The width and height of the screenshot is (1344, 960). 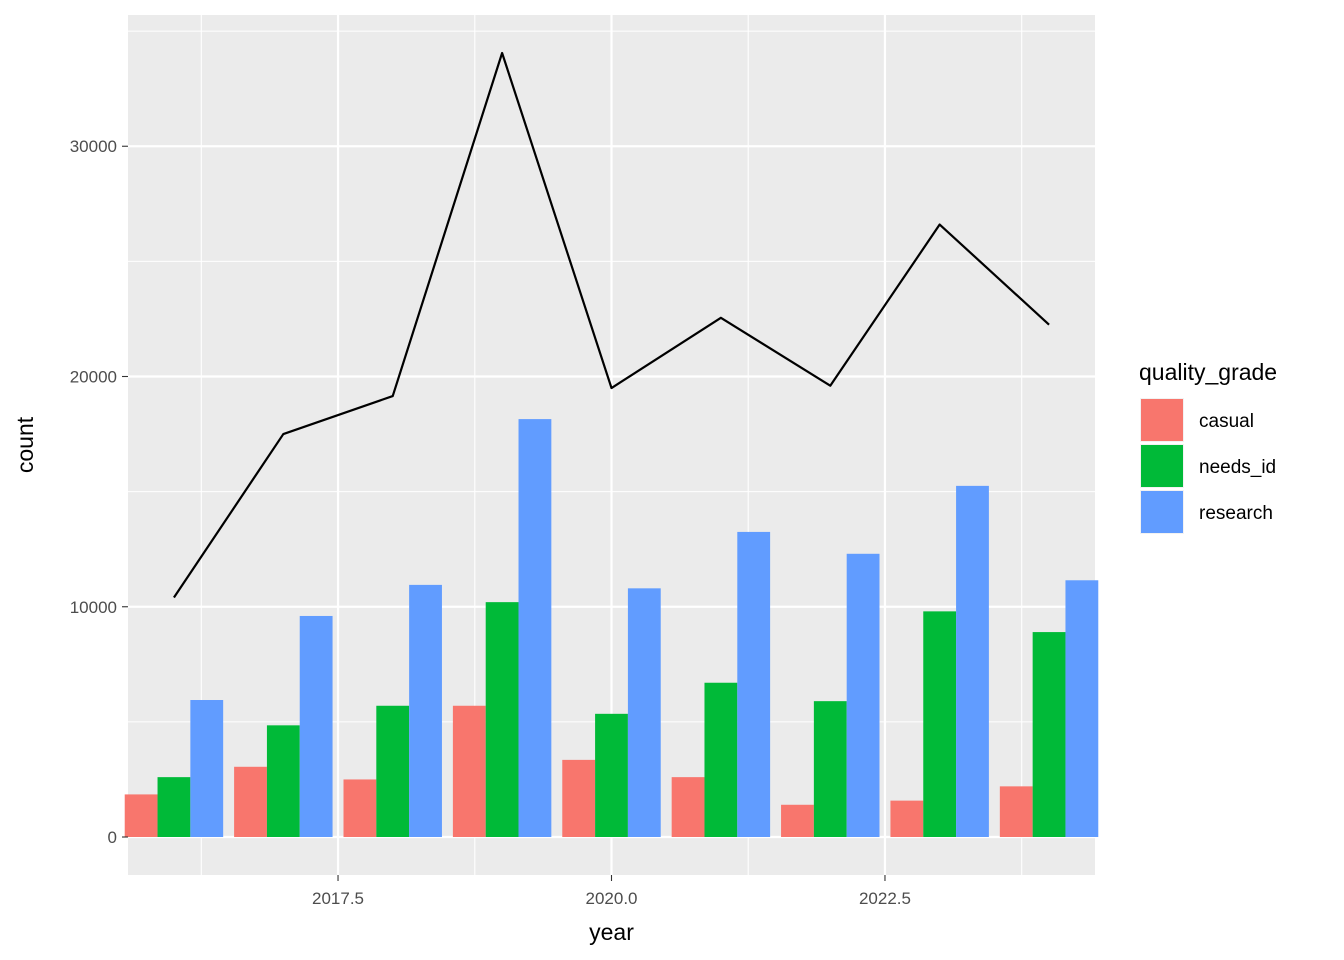 What do you see at coordinates (611, 932) in the screenshot?
I see `x-axis-title: year` at bounding box center [611, 932].